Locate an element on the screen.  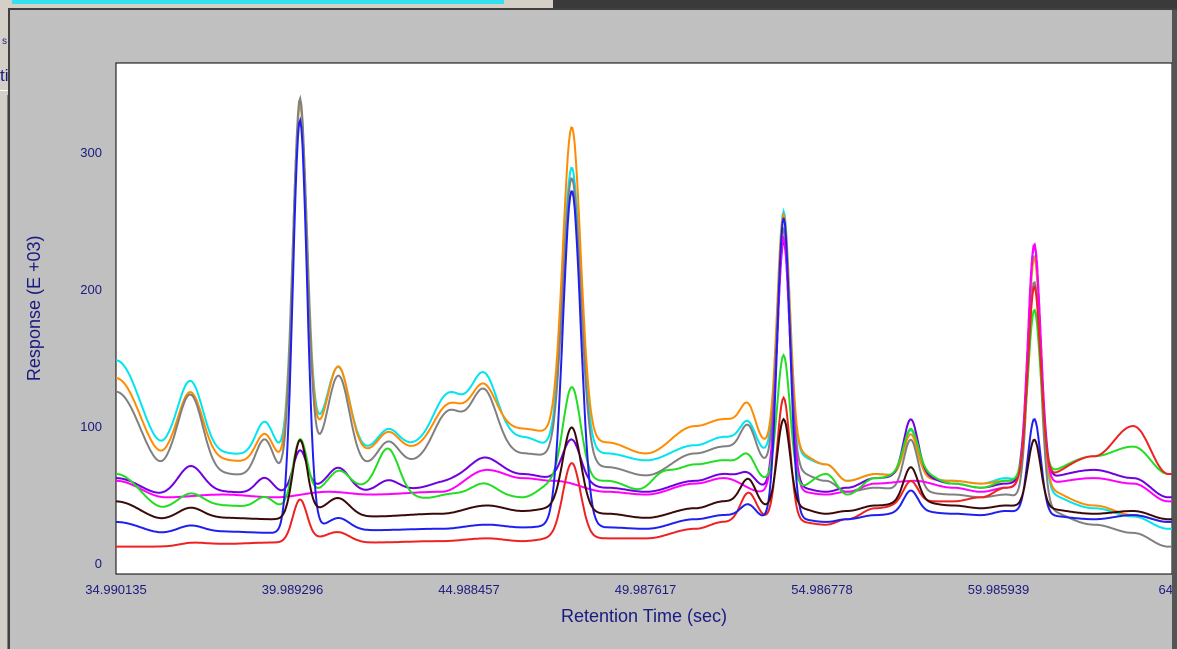
background-window-title-fragment: ti is located at coordinates (4, 75).